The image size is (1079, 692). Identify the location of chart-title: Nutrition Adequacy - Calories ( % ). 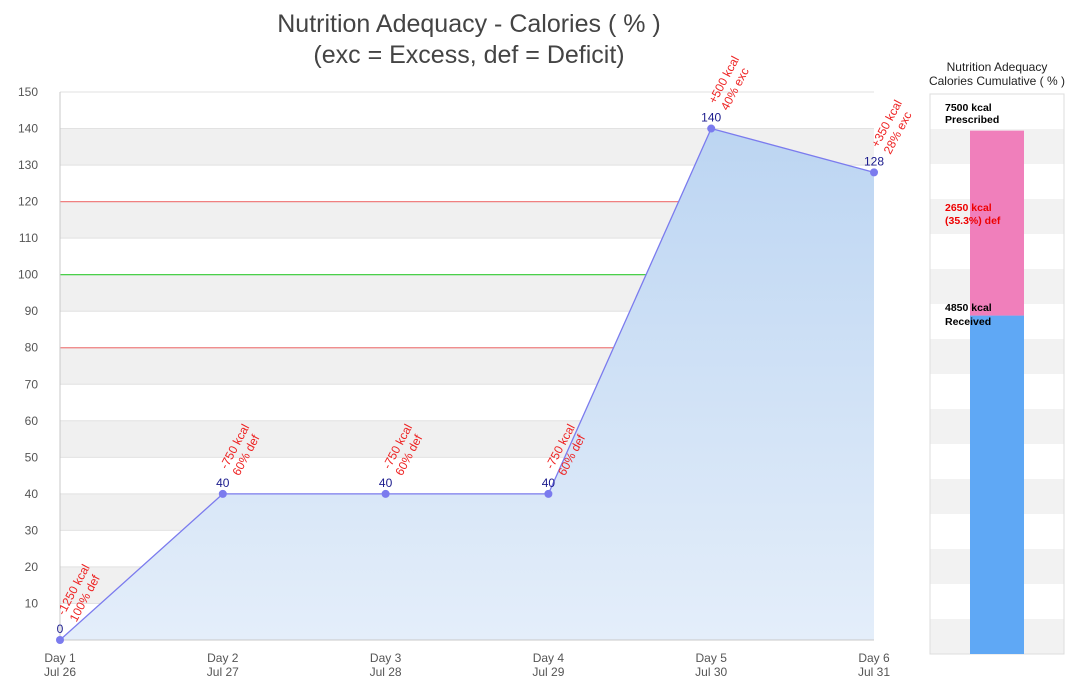
(468, 24).